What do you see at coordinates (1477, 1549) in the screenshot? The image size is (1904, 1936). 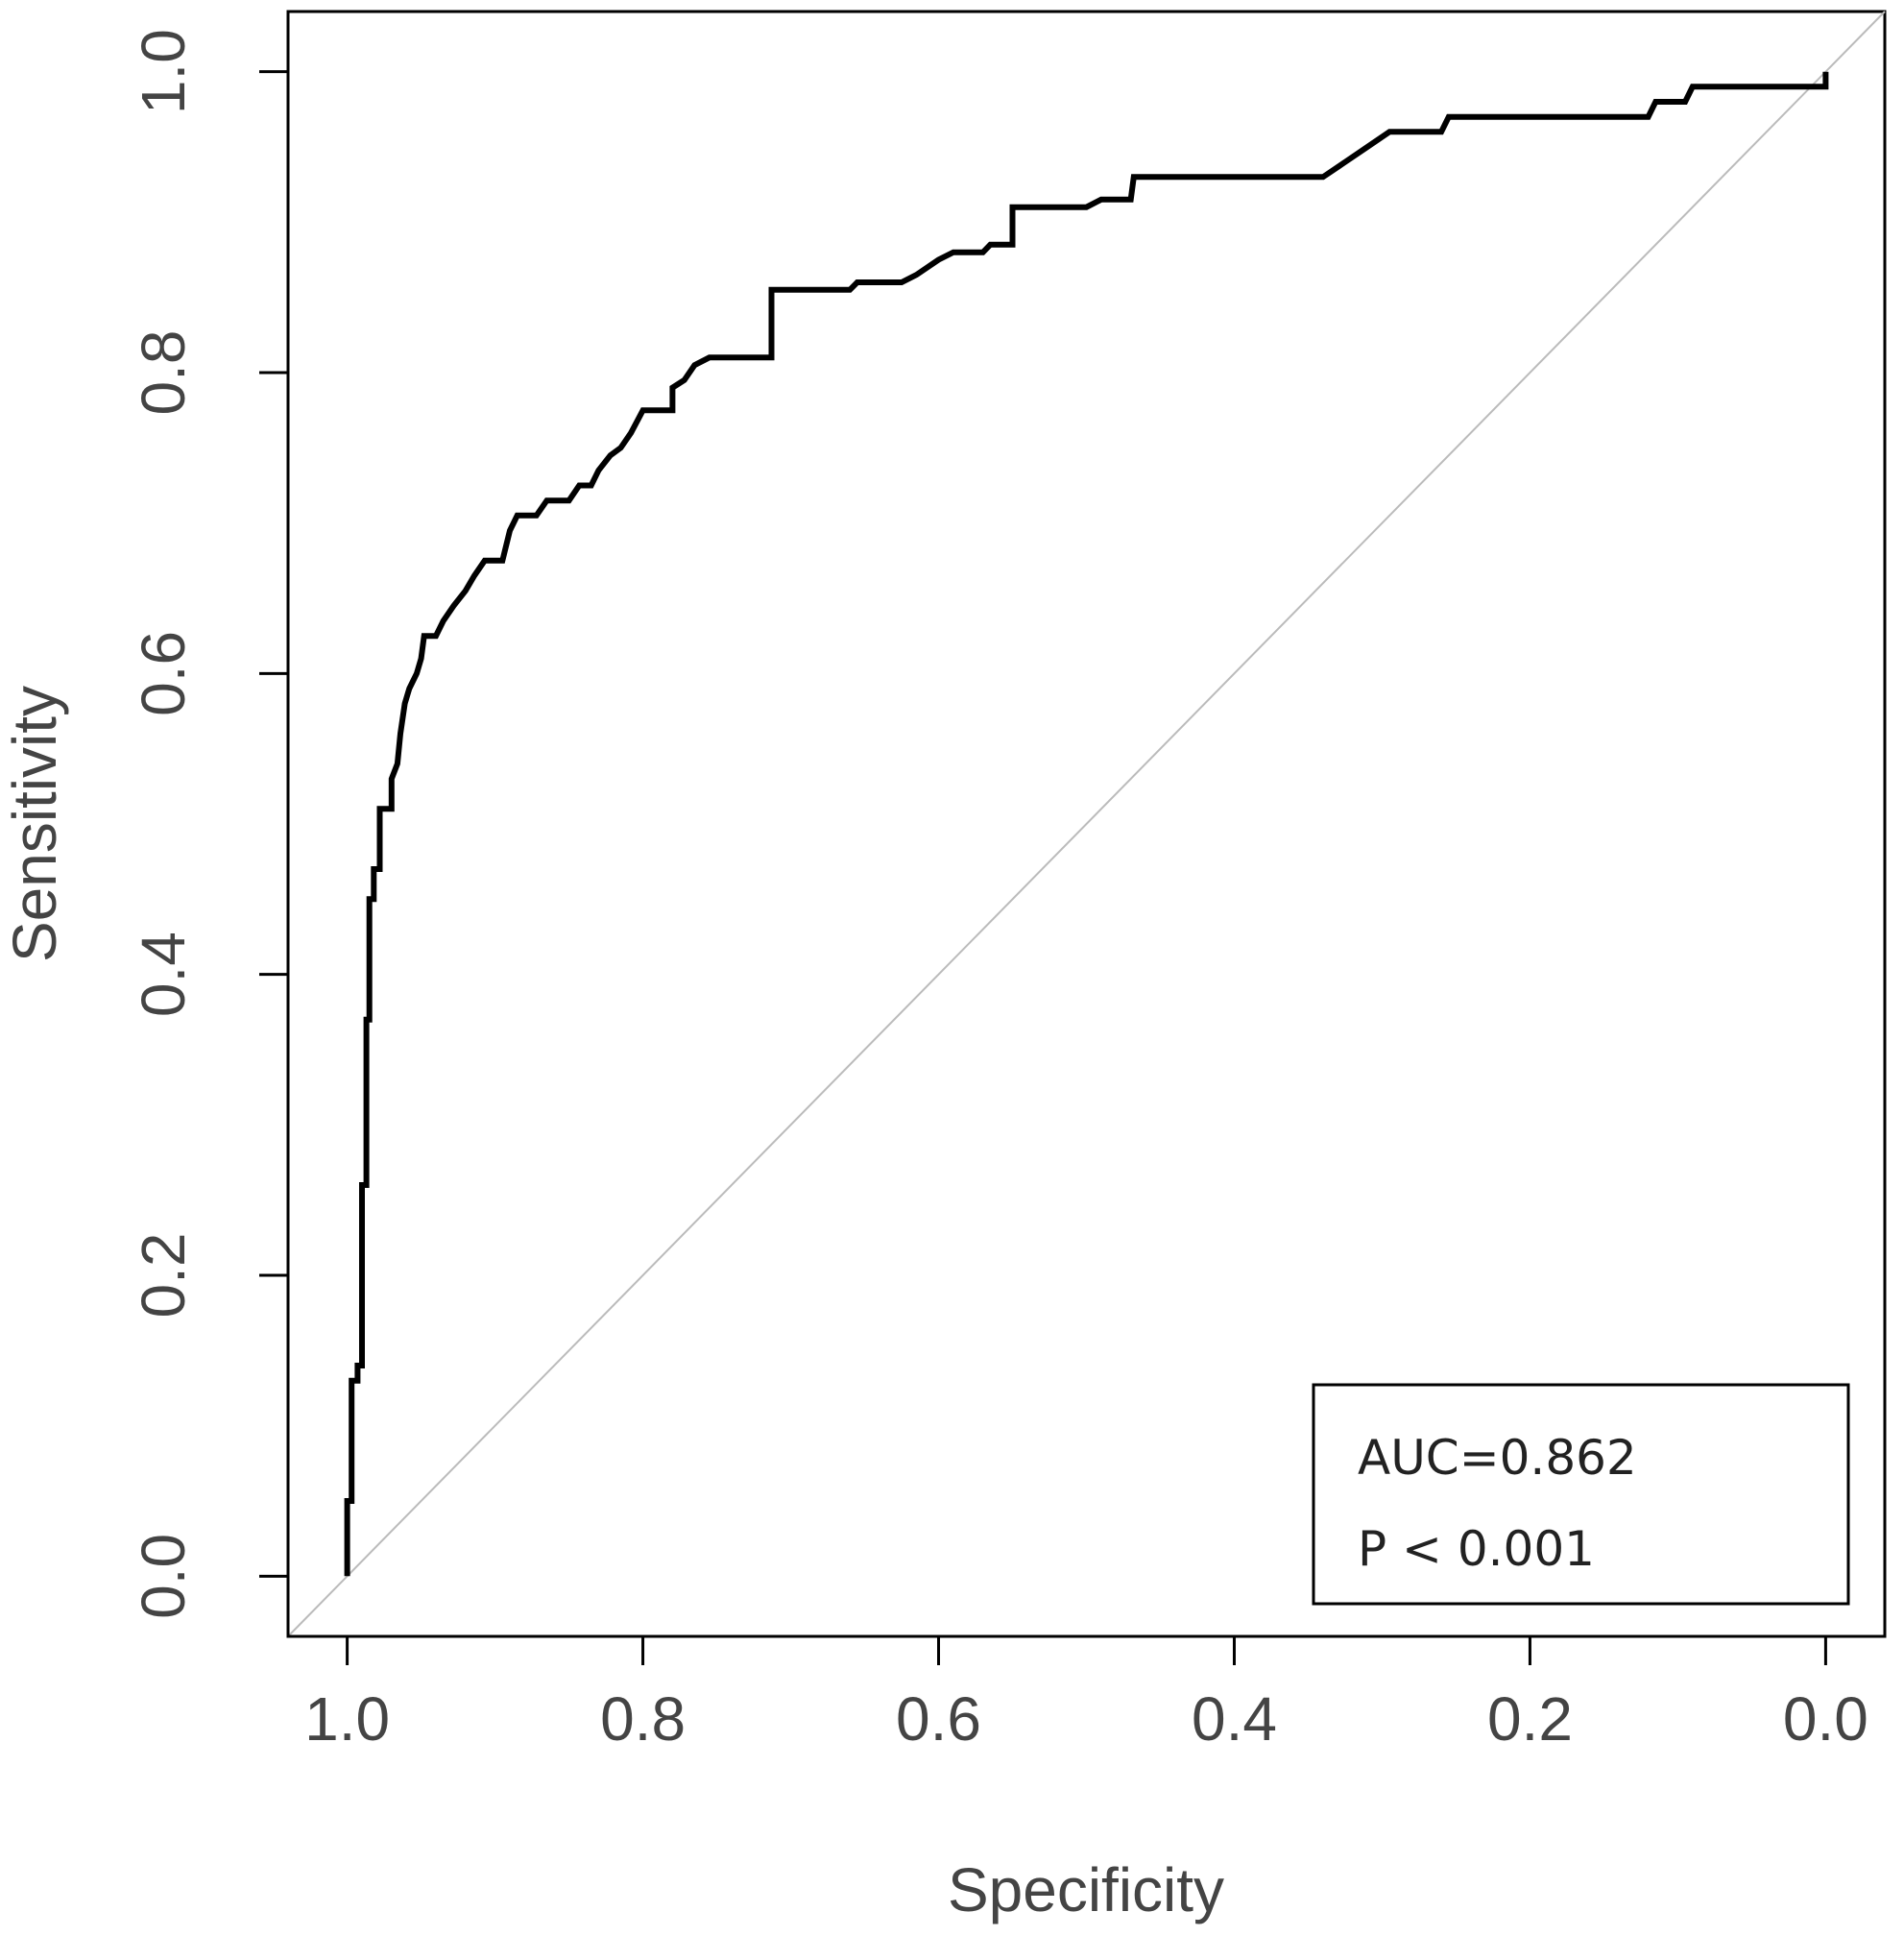 I see `legend-p-value-text: P < 0.001` at bounding box center [1477, 1549].